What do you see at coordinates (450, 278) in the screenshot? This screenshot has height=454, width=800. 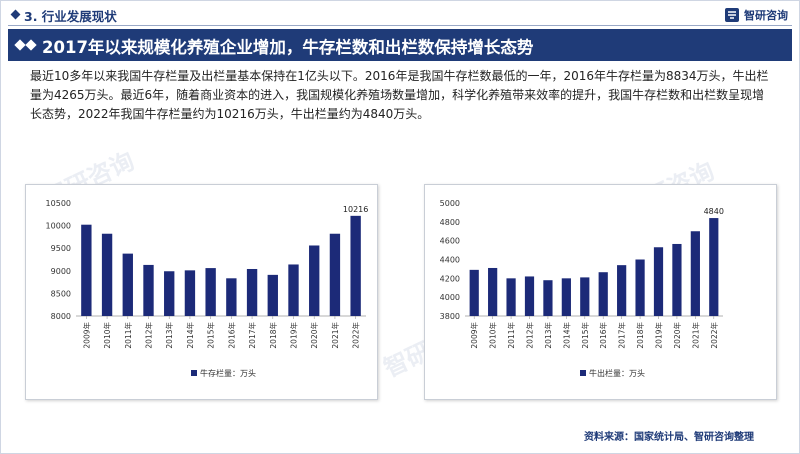 I see `y-tick-label: 4200` at bounding box center [450, 278].